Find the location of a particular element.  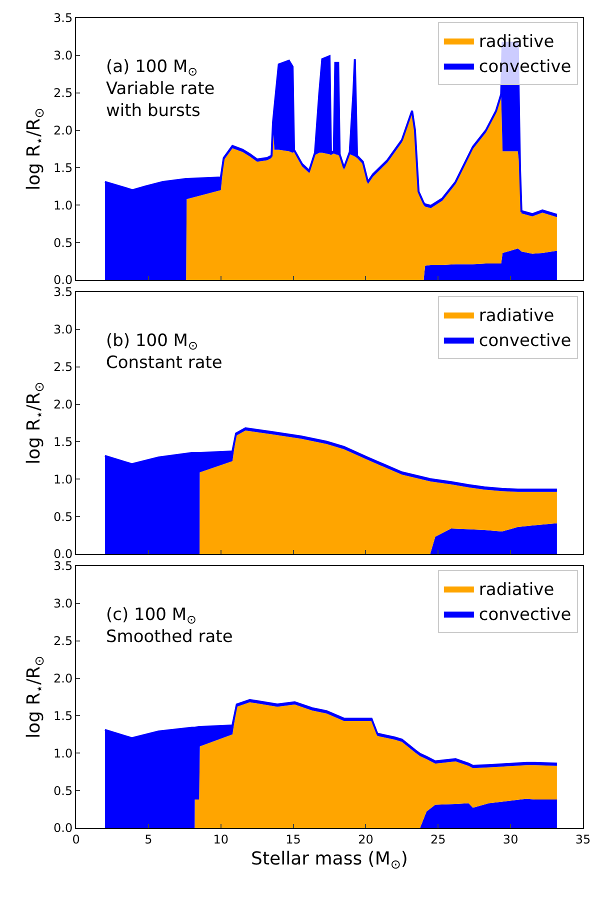

annotation: (b) 100 M$_{⊙}$ Constant rate is located at coordinates (164, 352).